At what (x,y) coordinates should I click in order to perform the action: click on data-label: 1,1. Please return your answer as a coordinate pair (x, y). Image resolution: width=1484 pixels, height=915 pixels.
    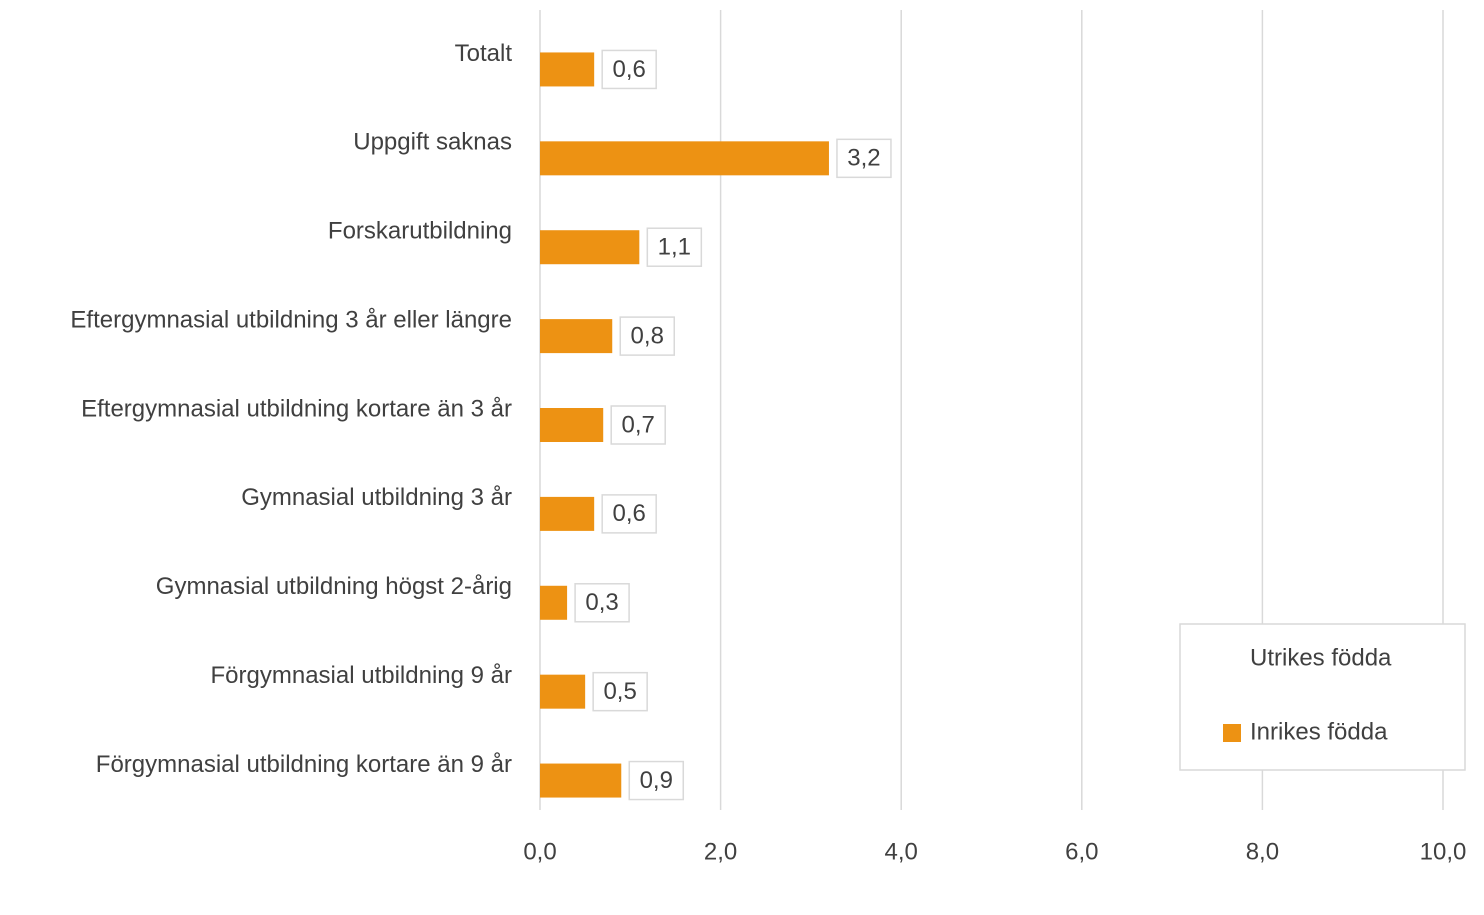
    Looking at the image, I should click on (674, 247).